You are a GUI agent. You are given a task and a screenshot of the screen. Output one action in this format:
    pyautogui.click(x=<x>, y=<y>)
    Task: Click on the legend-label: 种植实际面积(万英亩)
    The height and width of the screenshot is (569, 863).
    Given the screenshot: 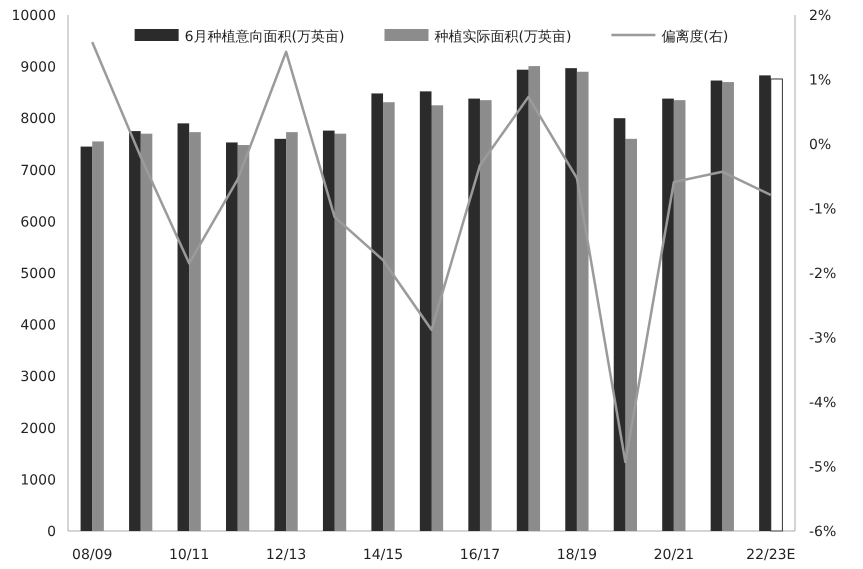 What is the action you would take?
    pyautogui.click(x=503, y=37)
    